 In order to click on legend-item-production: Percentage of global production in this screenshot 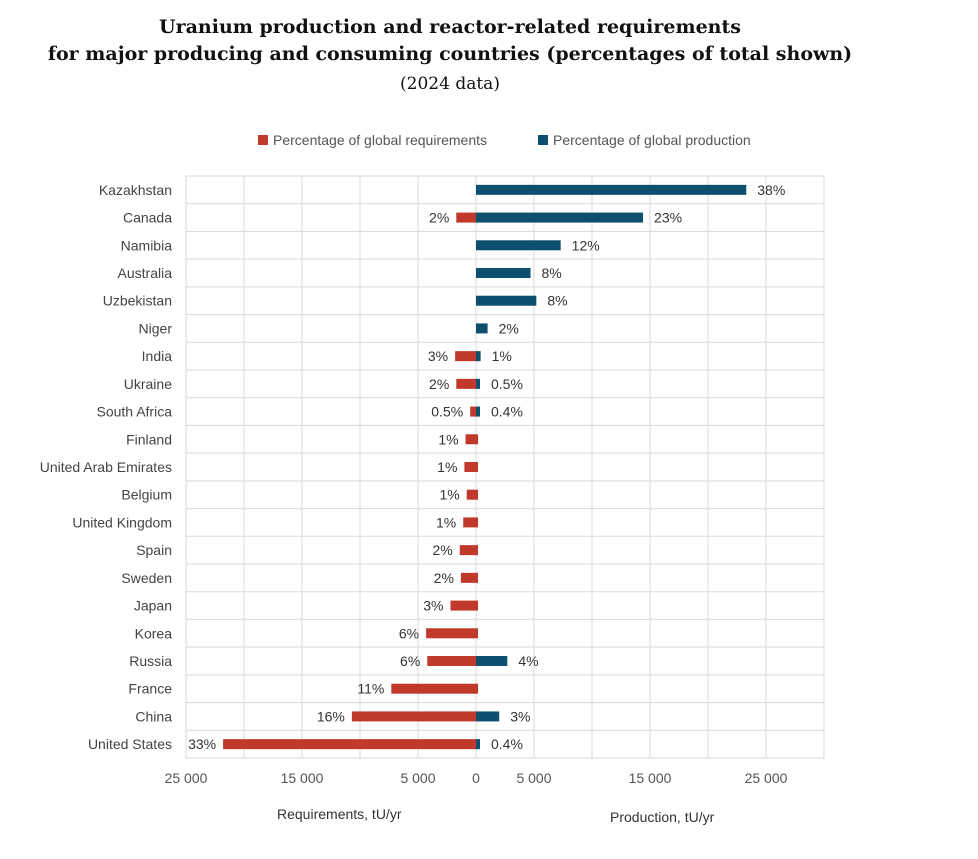, I will do `click(644, 140)`.